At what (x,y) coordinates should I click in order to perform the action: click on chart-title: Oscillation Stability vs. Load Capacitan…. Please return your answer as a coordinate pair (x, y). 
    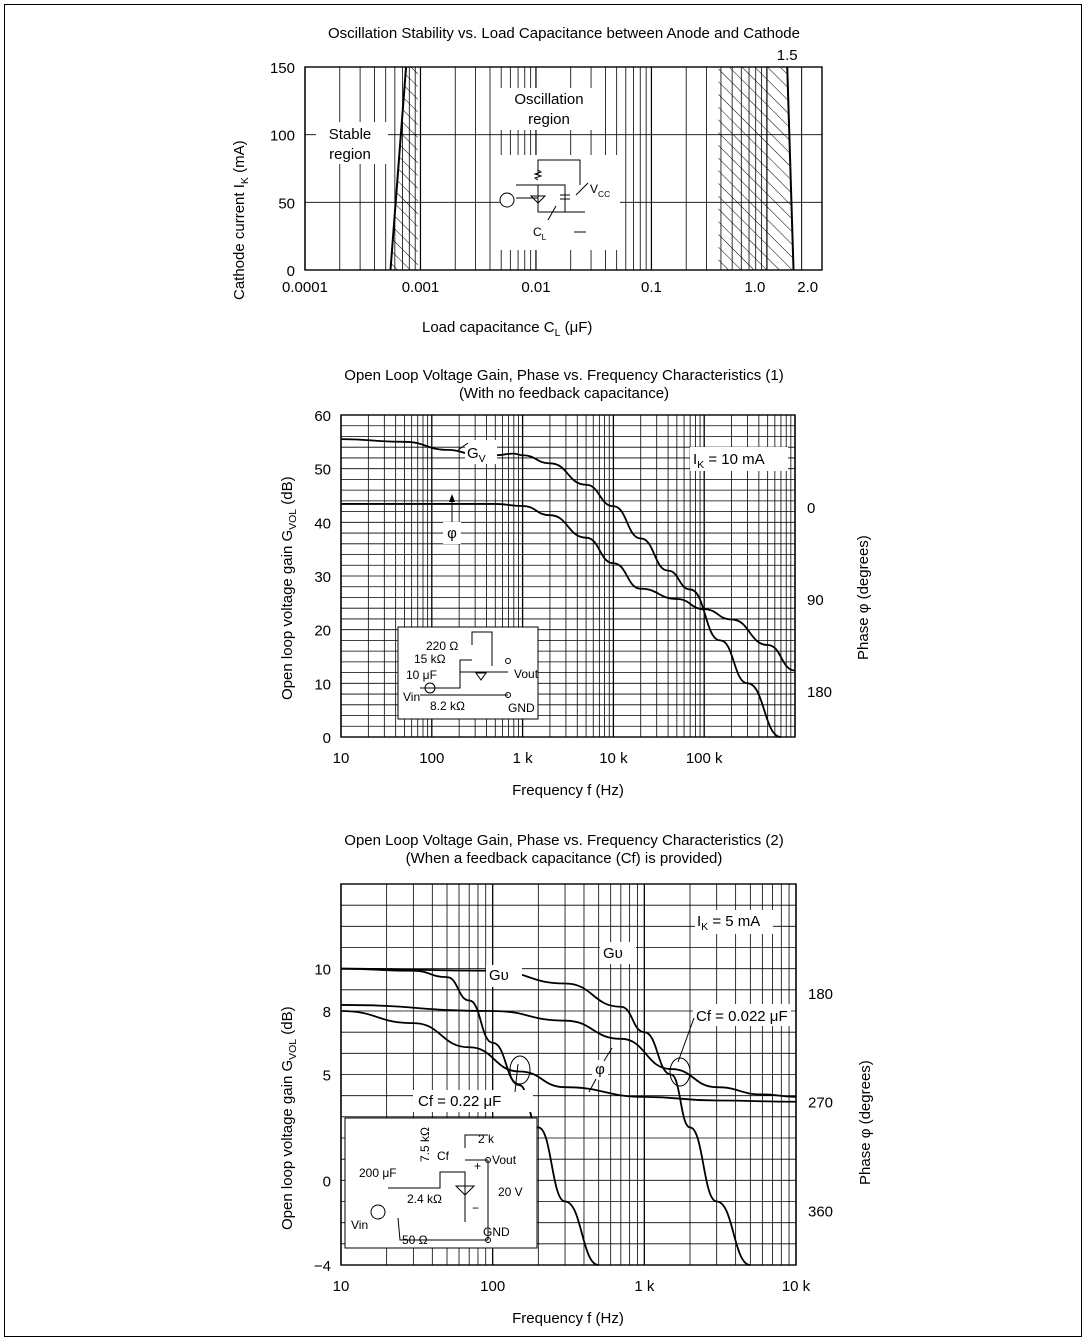
    Looking at the image, I should click on (564, 33).